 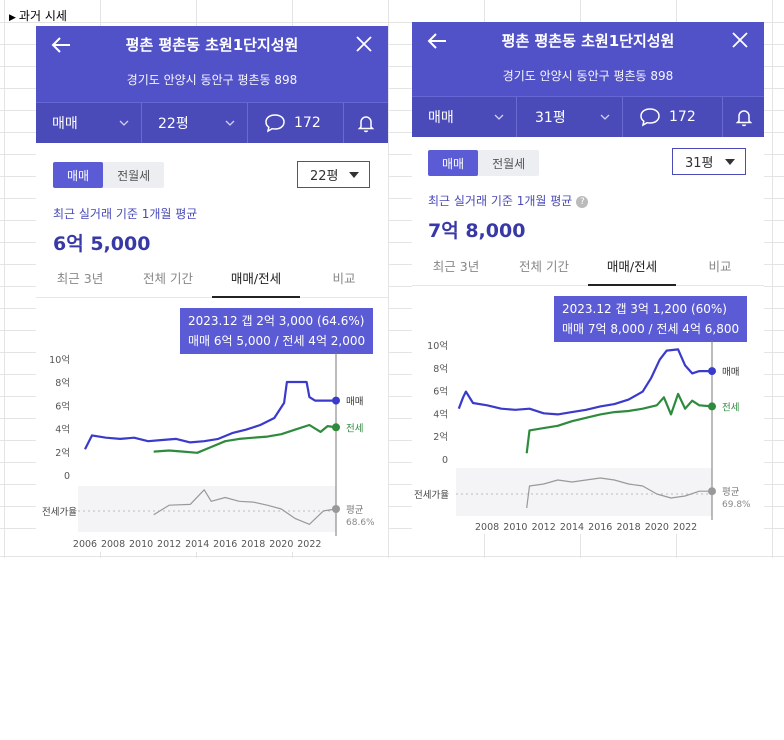 What do you see at coordinates (500, 201) in the screenshot?
I see `average-label-text: 최근 실거래 기준 1개월 평균` at bounding box center [500, 201].